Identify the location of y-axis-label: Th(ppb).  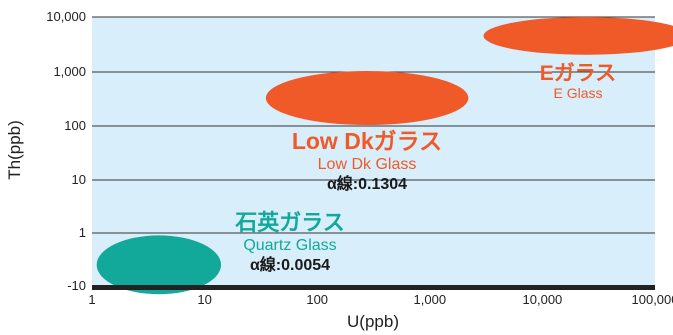
(14, 150).